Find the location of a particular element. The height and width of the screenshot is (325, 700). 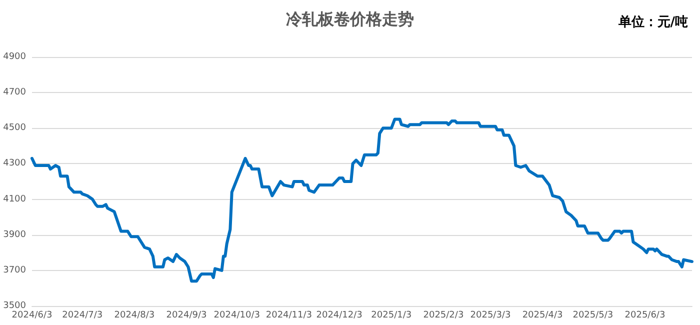

x-tick-label: 2024/8/3 is located at coordinates (134, 315).